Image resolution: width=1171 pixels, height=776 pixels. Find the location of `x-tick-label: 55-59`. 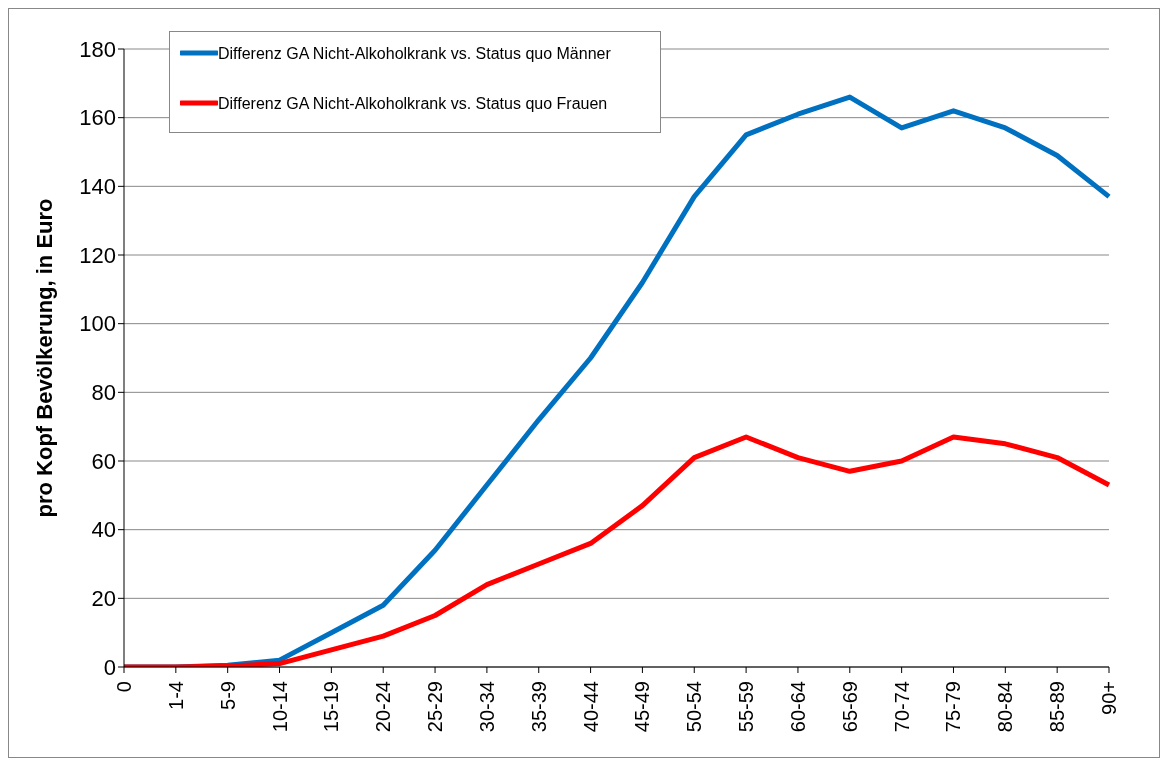

x-tick-label: 55-59 is located at coordinates (746, 707).